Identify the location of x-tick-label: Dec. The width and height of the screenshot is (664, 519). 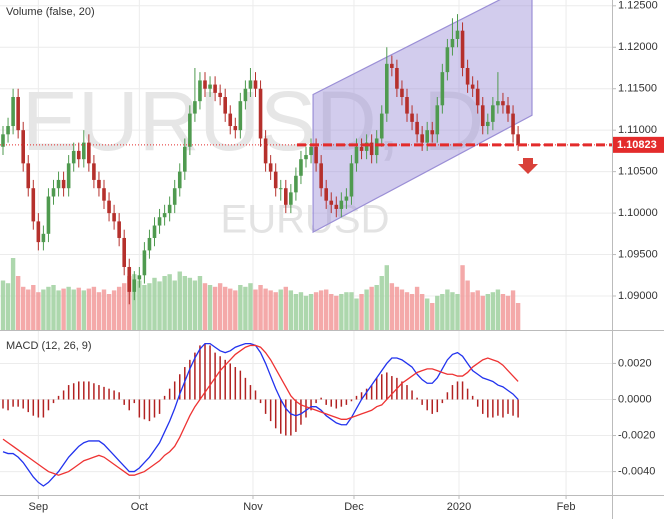
(354, 507).